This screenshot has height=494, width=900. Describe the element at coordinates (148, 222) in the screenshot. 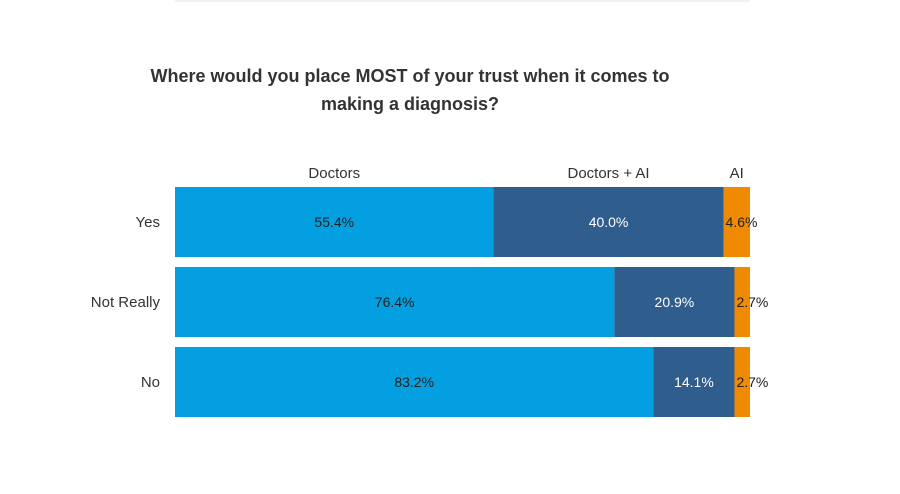

I see `category-label: Yes` at that location.